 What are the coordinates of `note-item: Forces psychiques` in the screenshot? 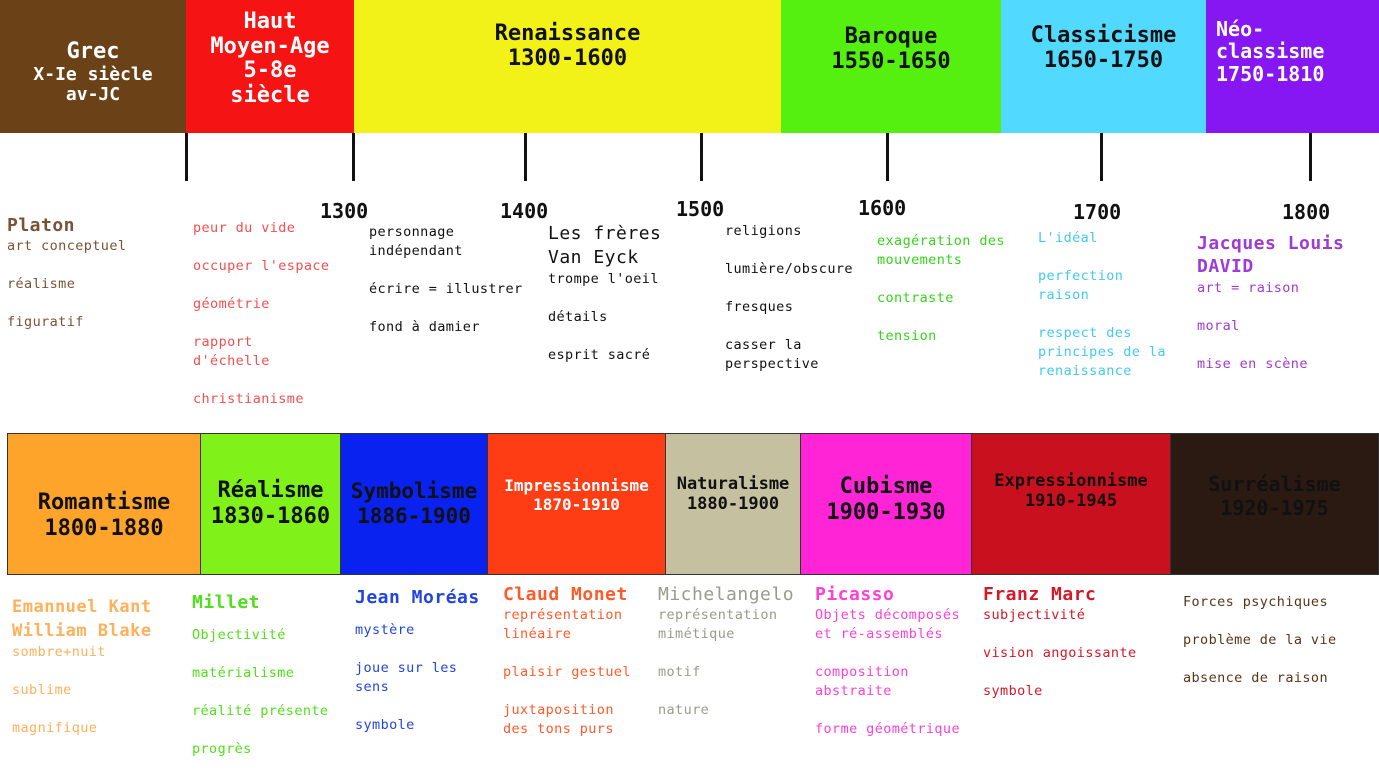 It's located at (1255, 602).